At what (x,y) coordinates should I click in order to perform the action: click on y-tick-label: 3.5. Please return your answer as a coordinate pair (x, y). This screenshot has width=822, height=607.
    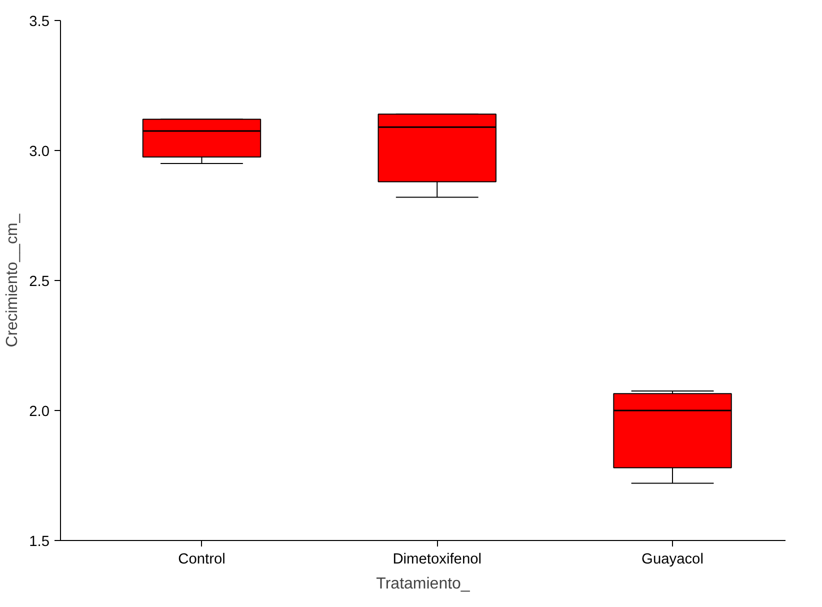
    Looking at the image, I should click on (39, 22).